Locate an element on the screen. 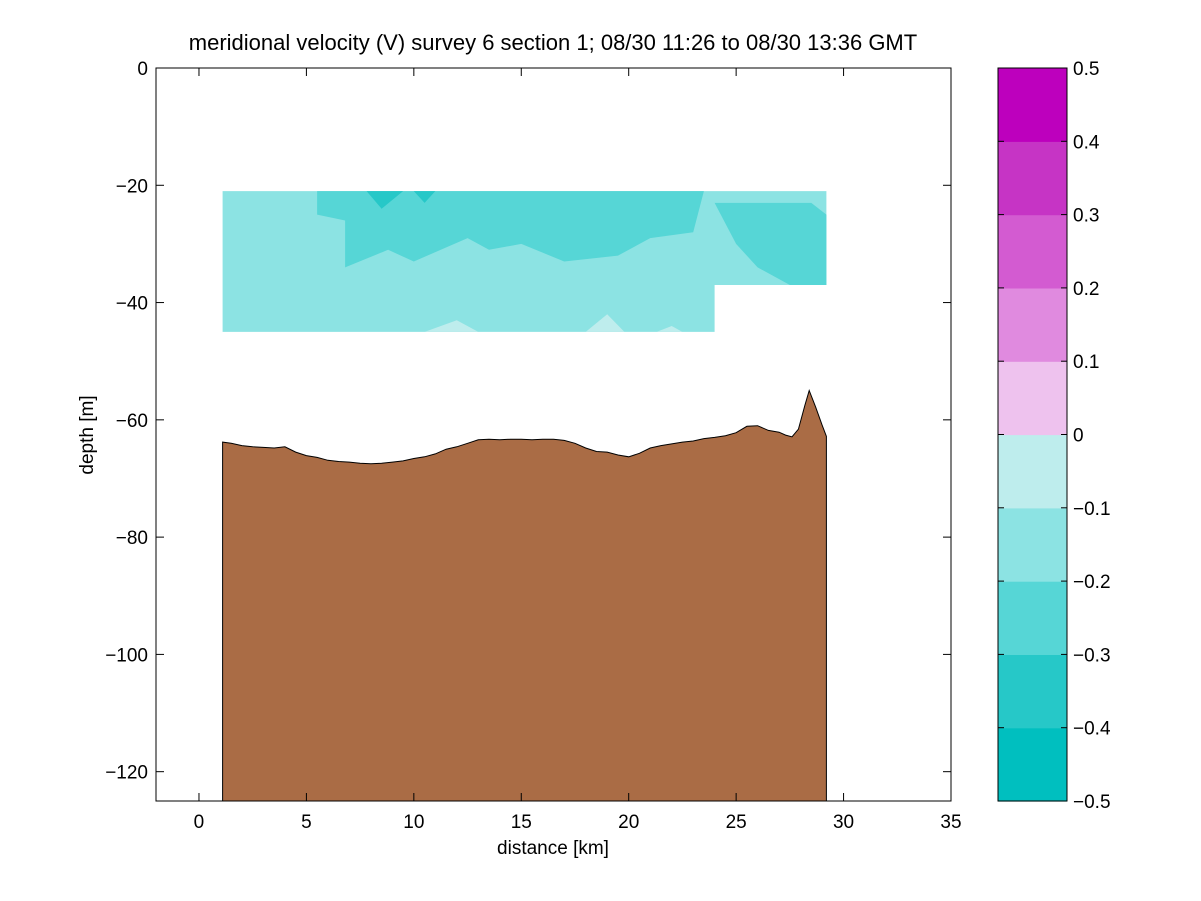 The image size is (1201, 901). colorbar-tick-label: 0.3 is located at coordinates (1086, 216).